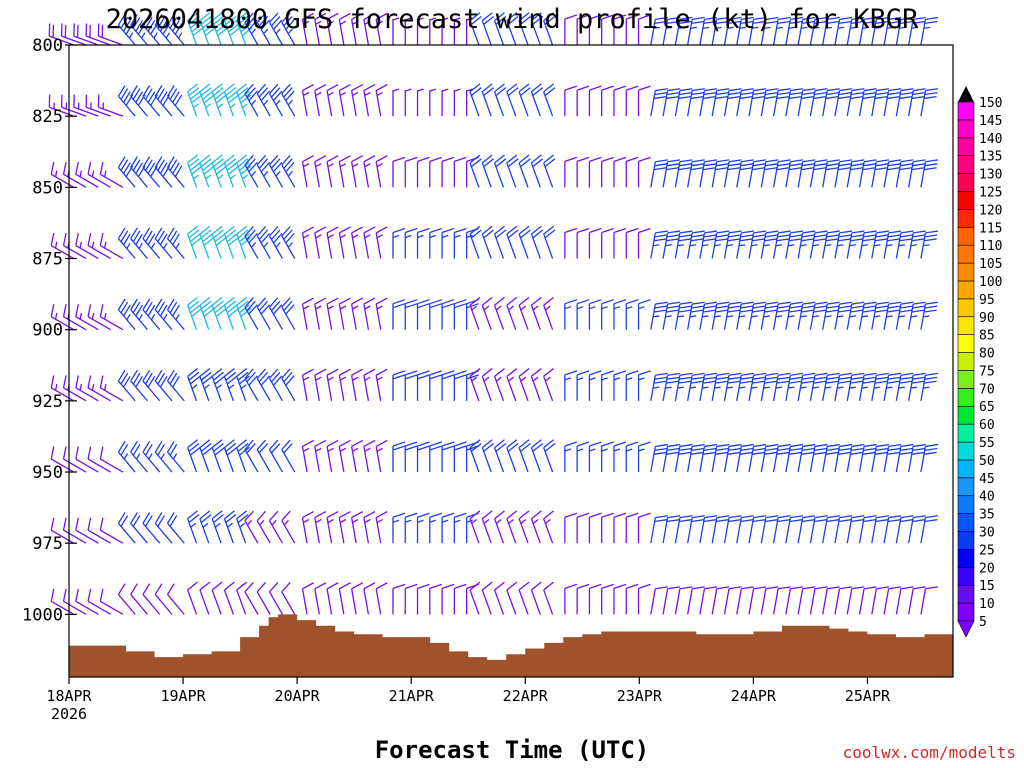  What do you see at coordinates (966, 325) in the screenshot?
I see `colorbar-band` at bounding box center [966, 325].